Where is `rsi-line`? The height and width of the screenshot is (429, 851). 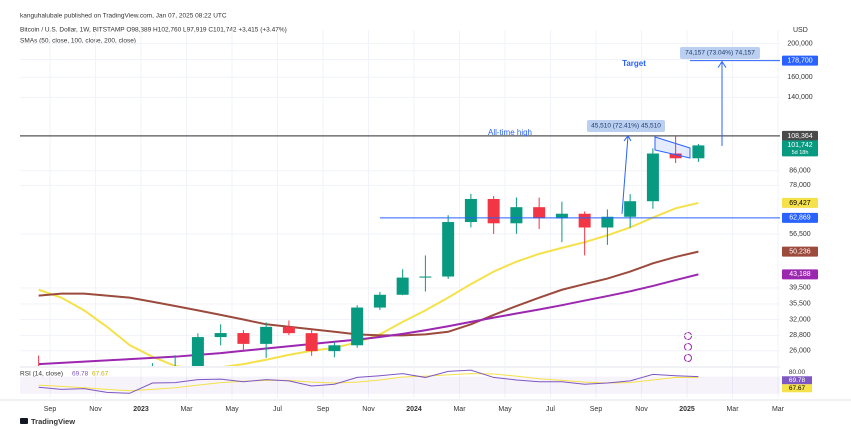 rsi-line is located at coordinates (368, 381).